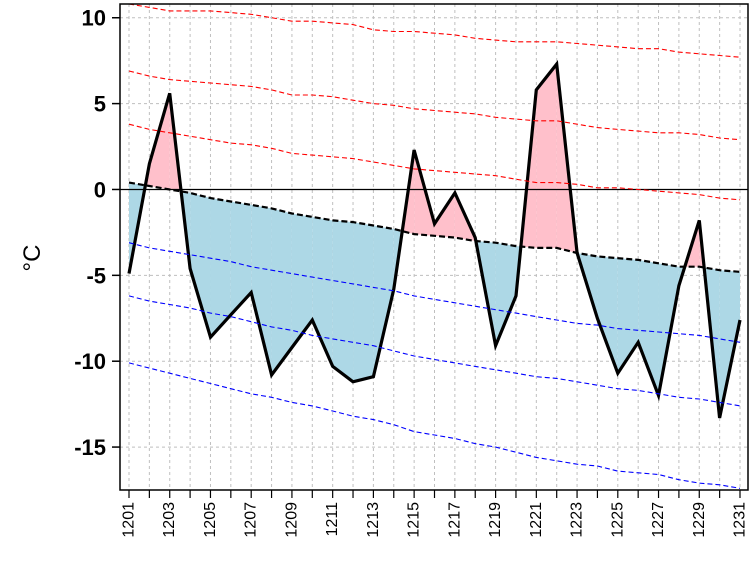 The image size is (751, 566). Describe the element at coordinates (96, 275) in the screenshot. I see `y-tick-label: -5` at that location.